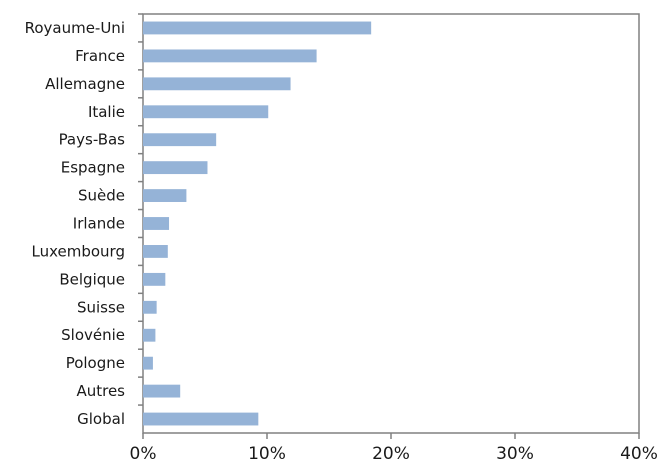 The width and height of the screenshot is (662, 469). I want to click on category-label-espagne: Espagne, so click(93, 168).